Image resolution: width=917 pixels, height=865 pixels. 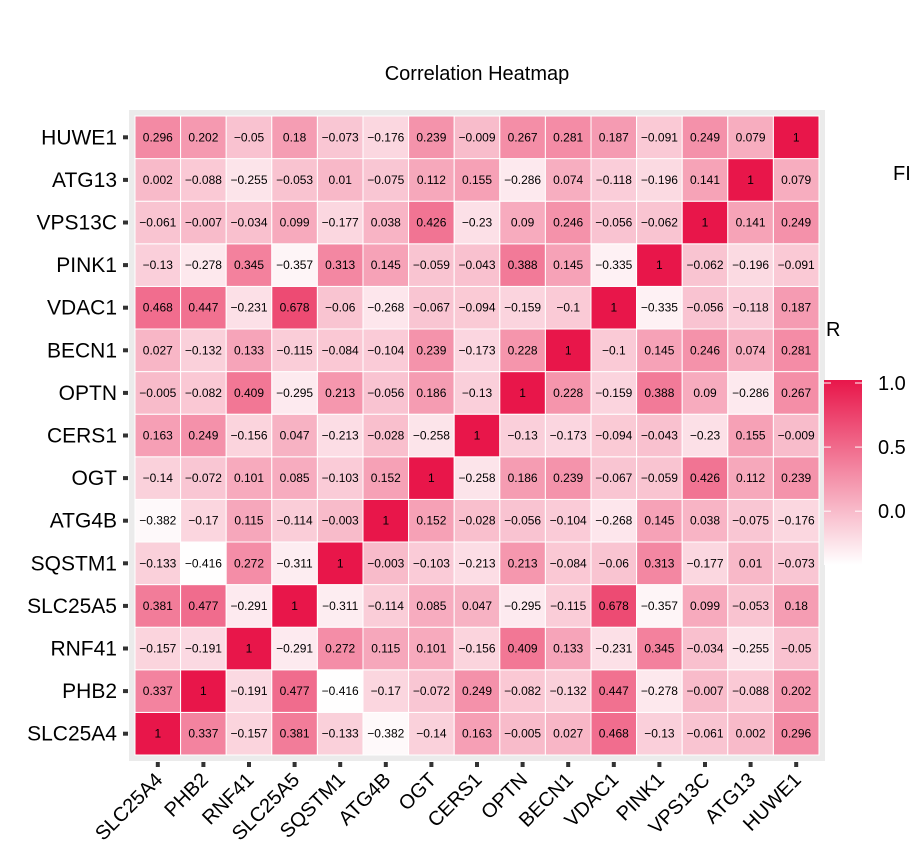 What do you see at coordinates (797, 606) in the screenshot?
I see `cell-value-label: 0.18` at bounding box center [797, 606].